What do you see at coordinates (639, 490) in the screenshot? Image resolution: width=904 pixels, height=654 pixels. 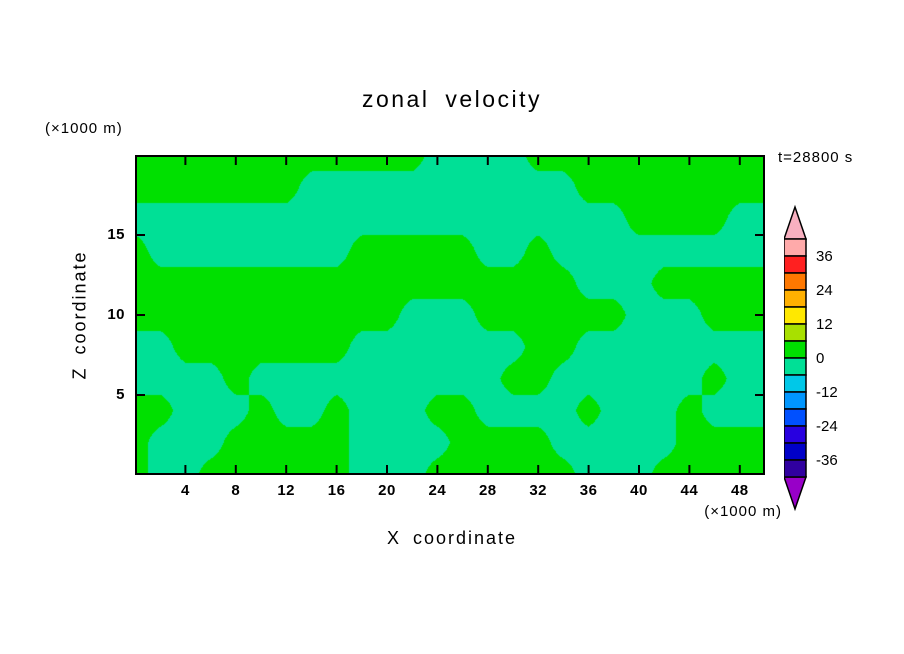 I see `x-tick-label: 40` at bounding box center [639, 490].